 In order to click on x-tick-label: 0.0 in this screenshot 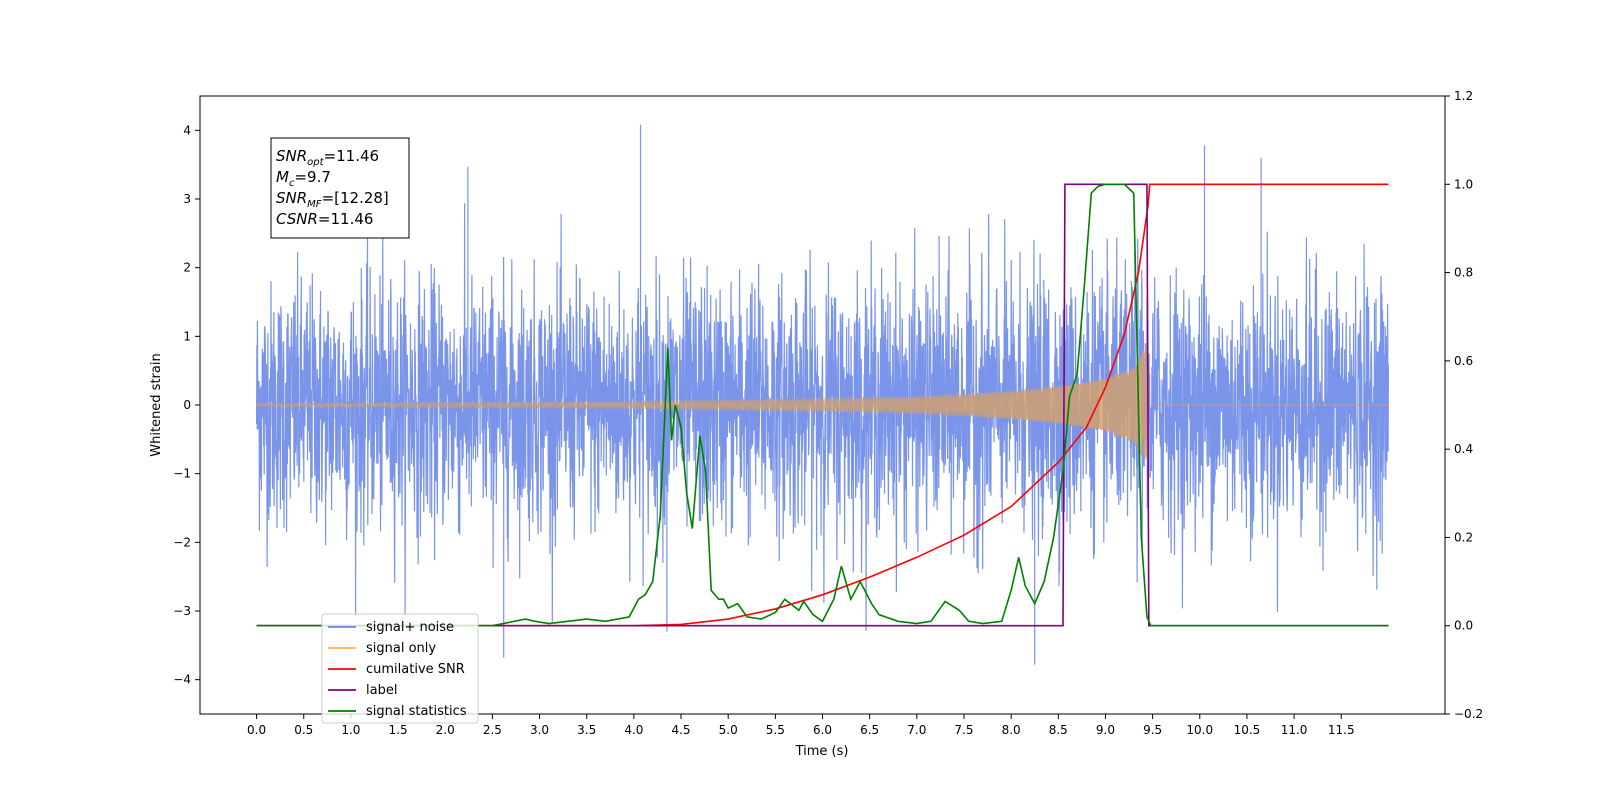, I will do `click(256, 730)`.